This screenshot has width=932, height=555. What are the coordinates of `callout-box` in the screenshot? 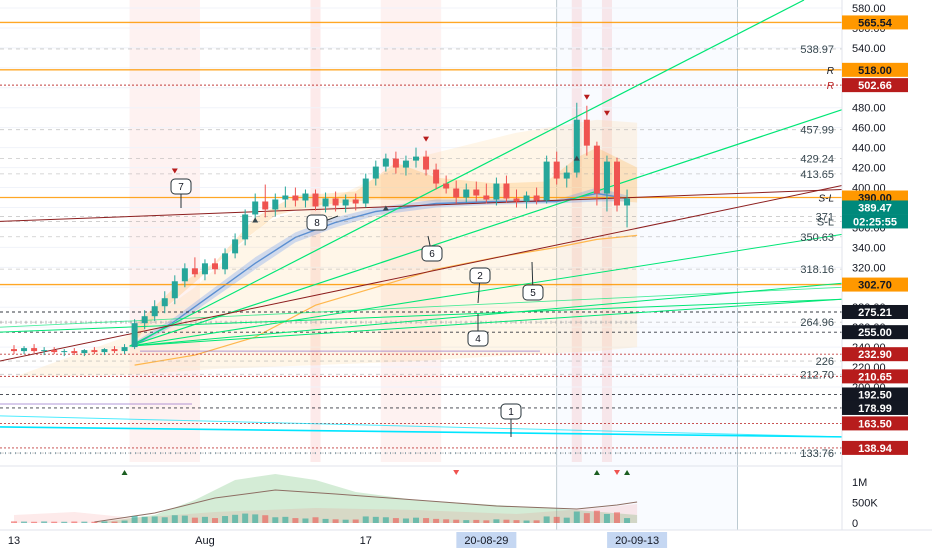 It's located at (432, 253).